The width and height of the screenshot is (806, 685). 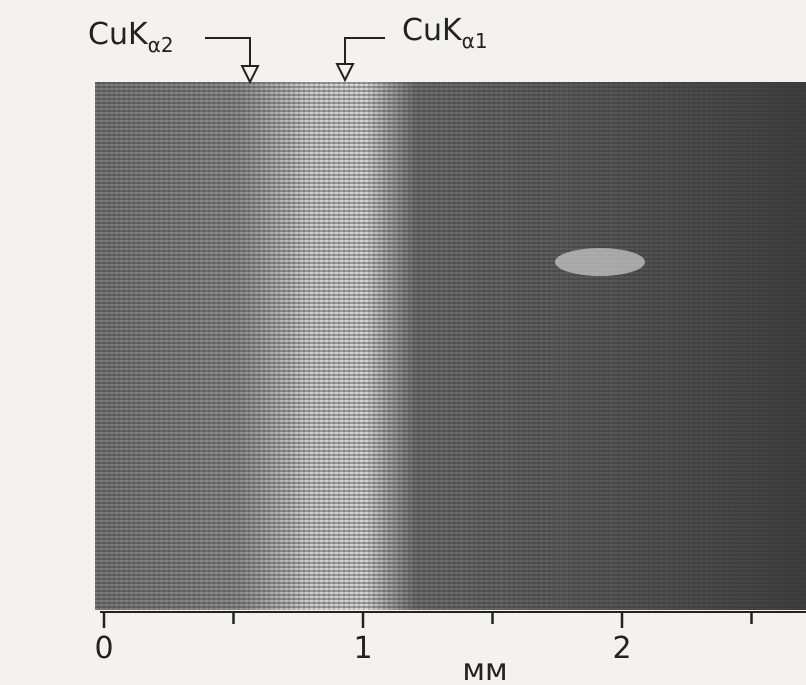 What do you see at coordinates (362, 648) in the screenshot?
I see `tick-label: 1` at bounding box center [362, 648].